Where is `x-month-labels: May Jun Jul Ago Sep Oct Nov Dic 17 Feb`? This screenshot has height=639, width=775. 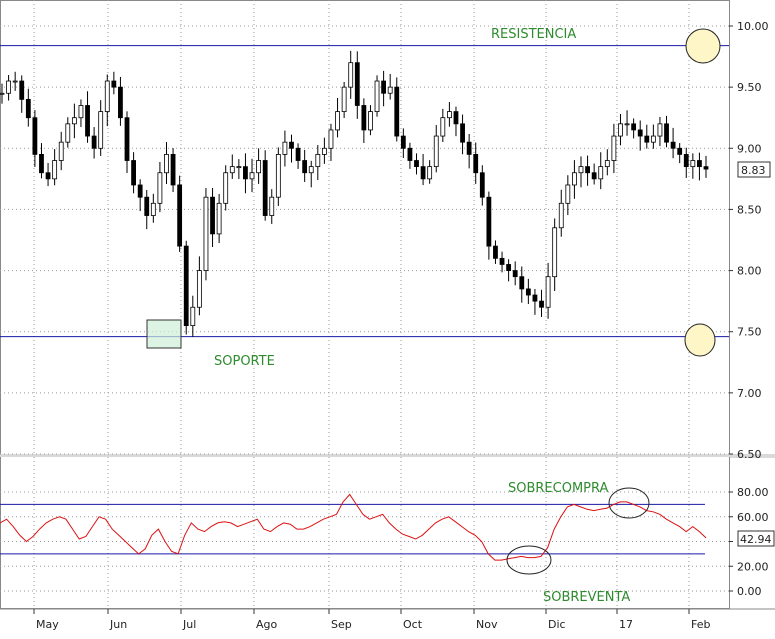
x-month-labels: May Jun Jul Ago Sep Oct Nov Dic 17 Feb is located at coordinates (371, 620).